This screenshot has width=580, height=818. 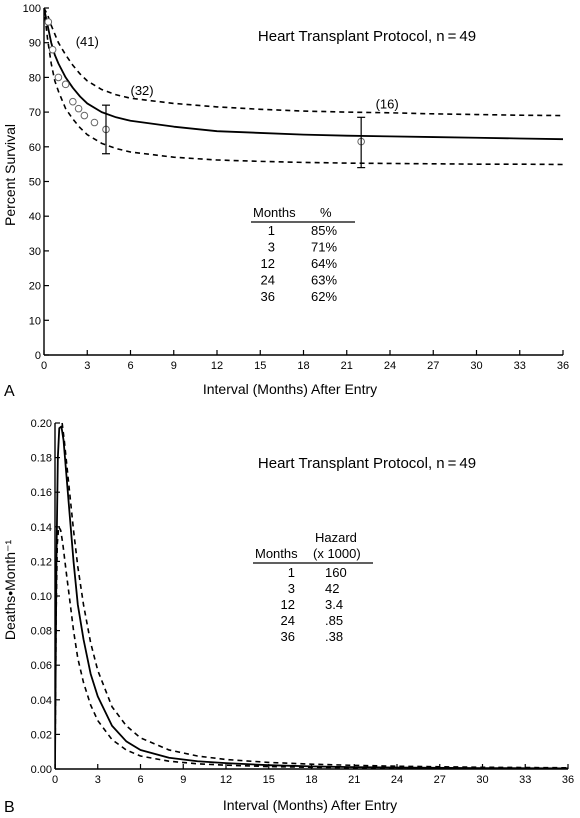 I want to click on panel-b-xlabel: Interval (Months) After Entry, so click(x=310, y=805).